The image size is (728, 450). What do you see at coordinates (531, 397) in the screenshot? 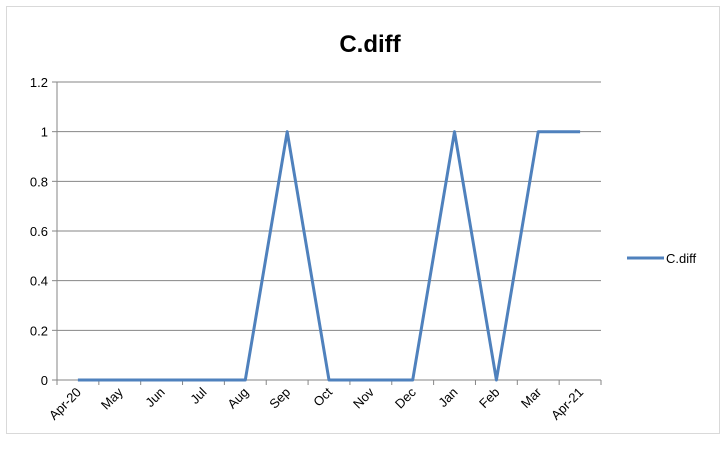
I see `x-tick-label: Mar` at bounding box center [531, 397].